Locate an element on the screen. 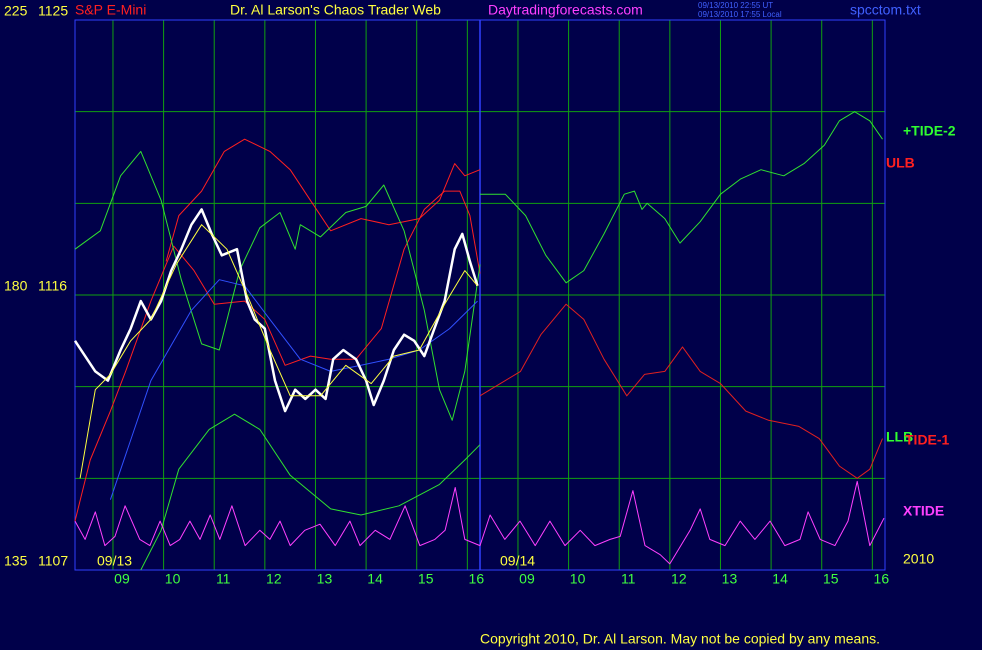 Image resolution: width=982 pixels, height=650 pixels. file-name: spcctom.txt is located at coordinates (885, 10).